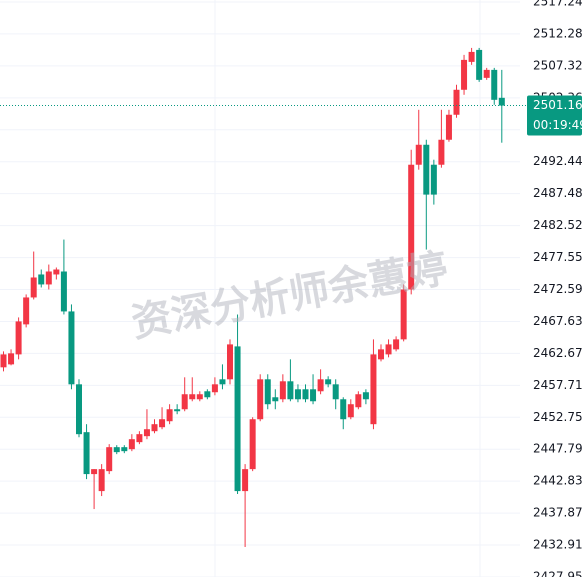 The image size is (586, 577). What do you see at coordinates (558, 481) in the screenshot?
I see `y-tick-label: 2442.83` at bounding box center [558, 481].